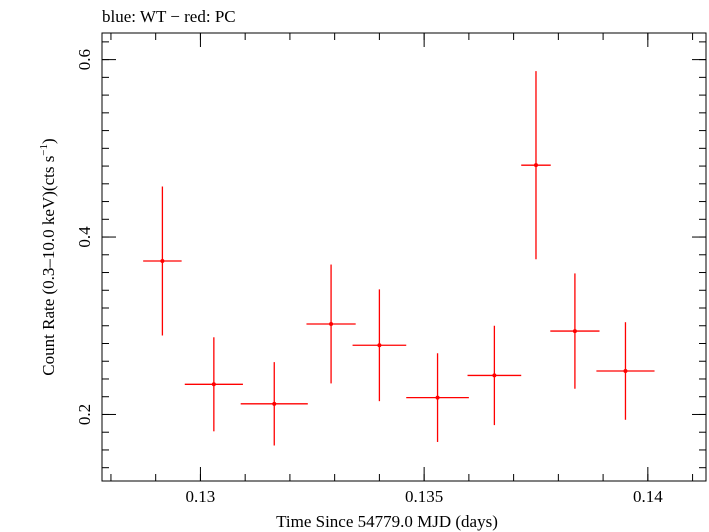 Image resolution: width=709 pixels, height=532 pixels. What do you see at coordinates (169, 16) in the screenshot?
I see `chart-title: blue: WT − red: PC` at bounding box center [169, 16].